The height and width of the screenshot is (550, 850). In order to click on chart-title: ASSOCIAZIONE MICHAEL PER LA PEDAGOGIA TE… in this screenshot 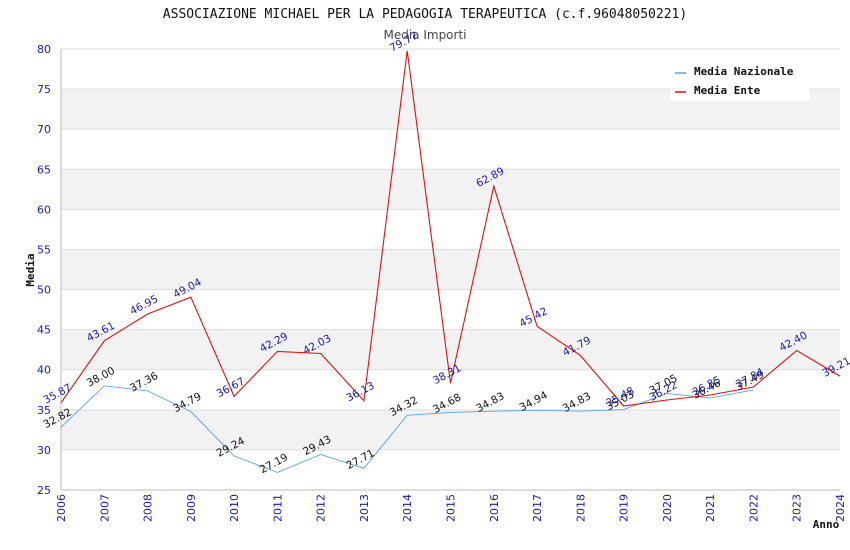, I will do `click(425, 14)`.